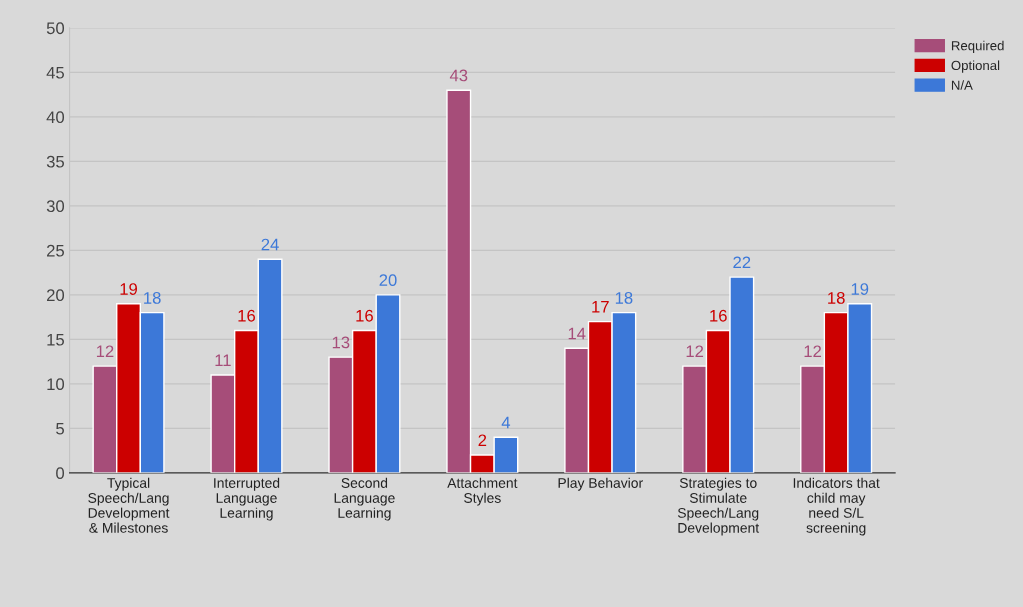 Image resolution: width=1023 pixels, height=607 pixels. Describe the element at coordinates (60, 473) in the screenshot. I see `y-tick-label: 0` at that location.